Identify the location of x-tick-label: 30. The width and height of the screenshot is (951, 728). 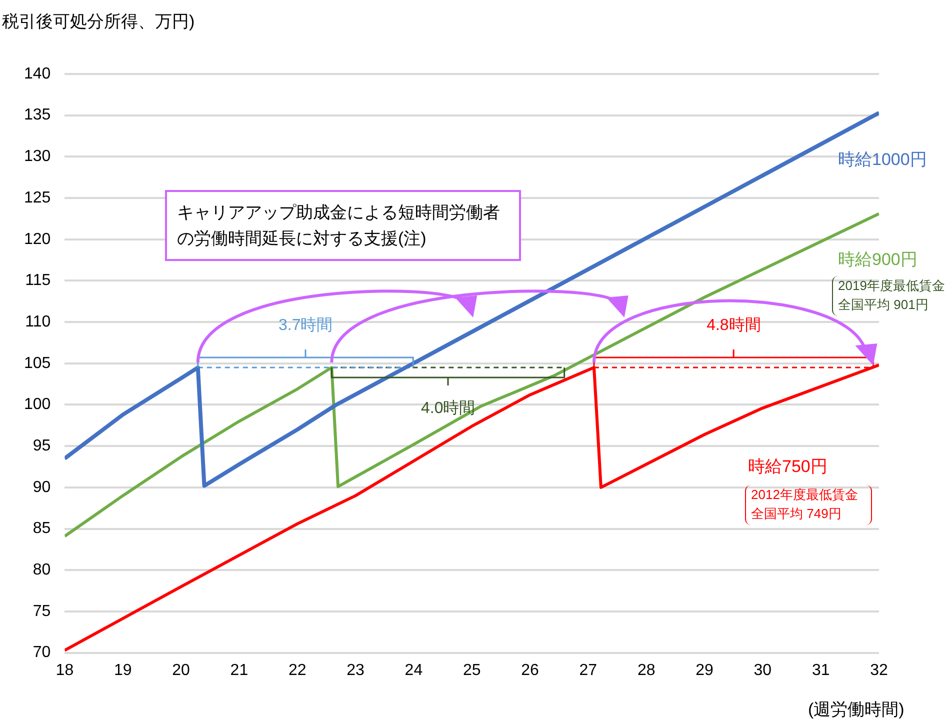
(763, 670).